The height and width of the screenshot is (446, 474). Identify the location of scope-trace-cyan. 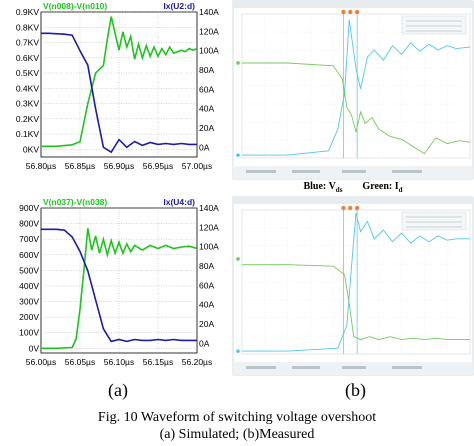
(356, 87).